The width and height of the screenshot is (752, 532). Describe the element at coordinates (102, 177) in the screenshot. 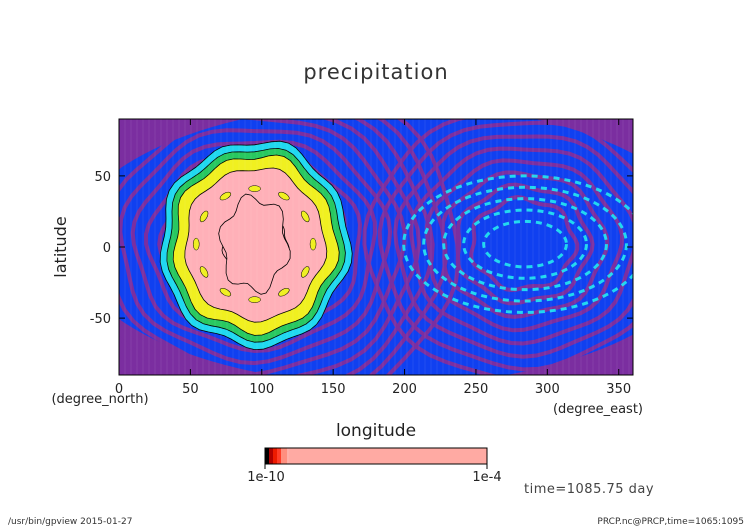

I see `y-tick-label-50: 50` at that location.